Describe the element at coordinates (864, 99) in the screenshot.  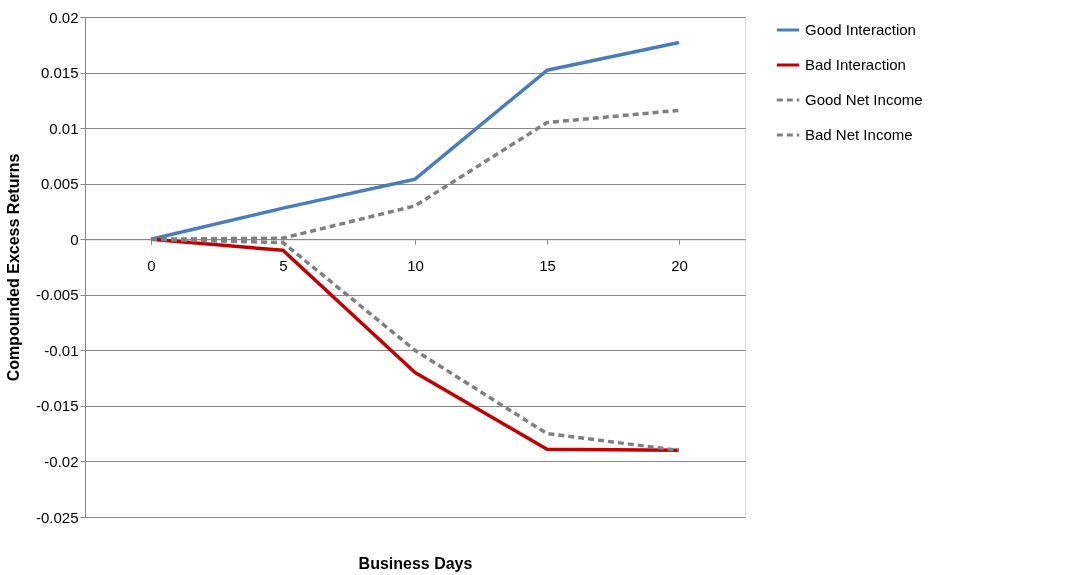
I see `legend-label: Good Net Income` at that location.